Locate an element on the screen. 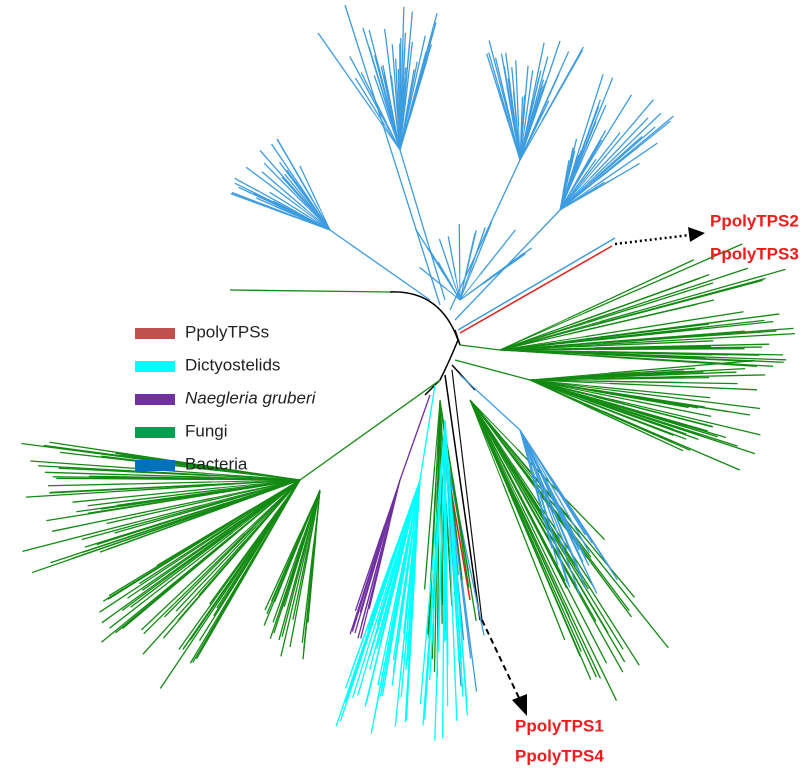 This screenshot has width=812, height=780. arrow is located at coordinates (652, 239).